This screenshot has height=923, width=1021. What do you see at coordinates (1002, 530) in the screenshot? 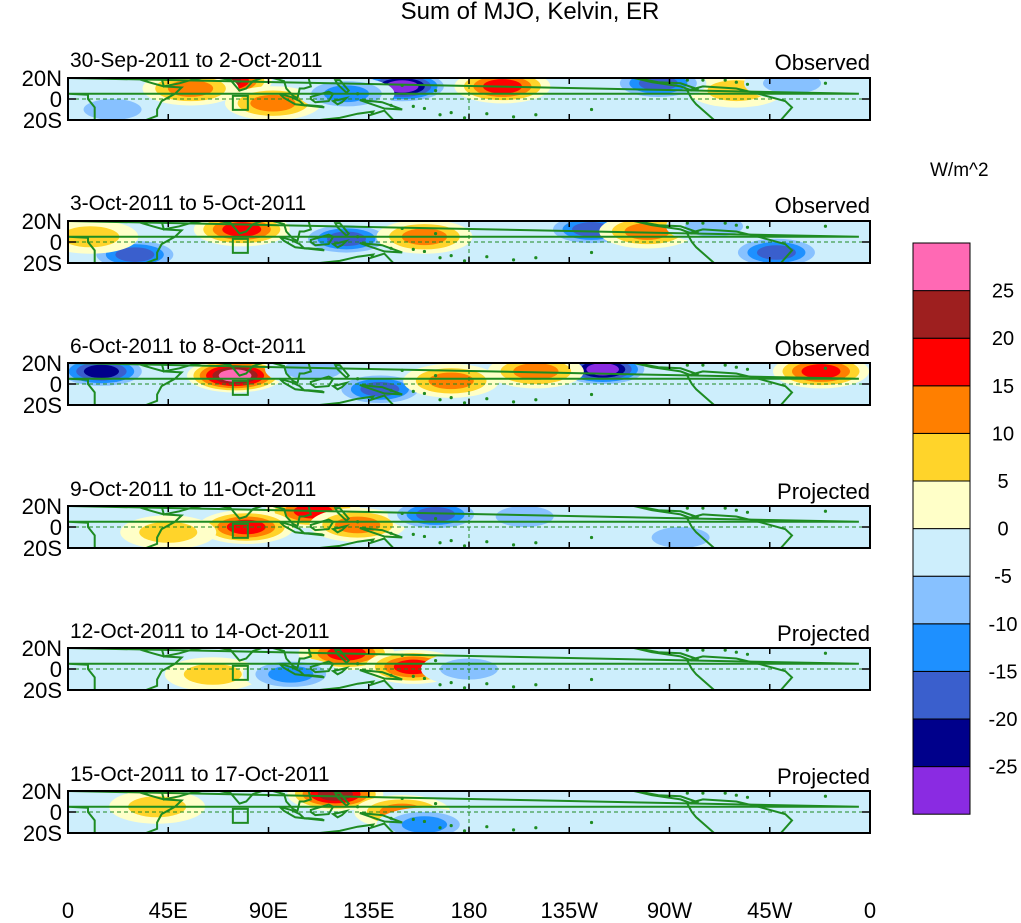
I see `colorbar-label: 0` at bounding box center [1002, 530].